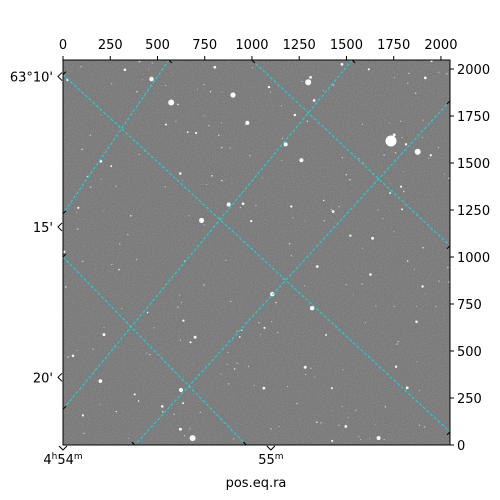 This screenshot has width=500, height=500. I want to click on right-tick-label: 1250, so click(473, 211).